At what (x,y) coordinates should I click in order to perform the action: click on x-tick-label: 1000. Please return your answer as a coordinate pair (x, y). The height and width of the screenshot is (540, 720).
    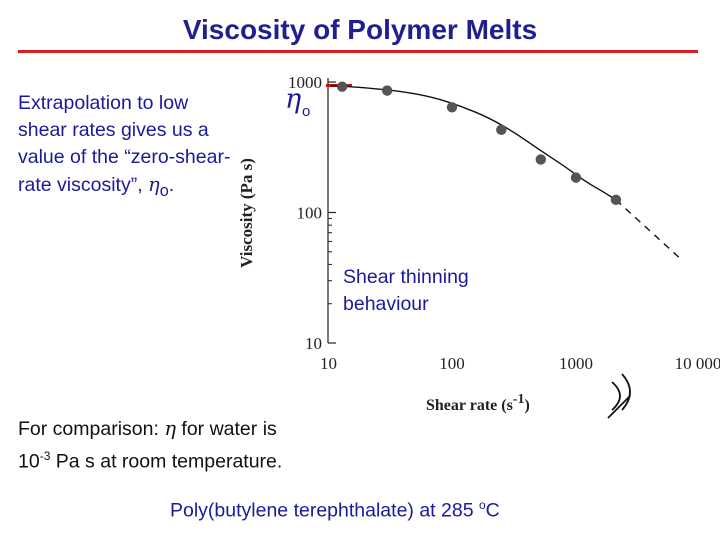
    Looking at the image, I should click on (576, 363).